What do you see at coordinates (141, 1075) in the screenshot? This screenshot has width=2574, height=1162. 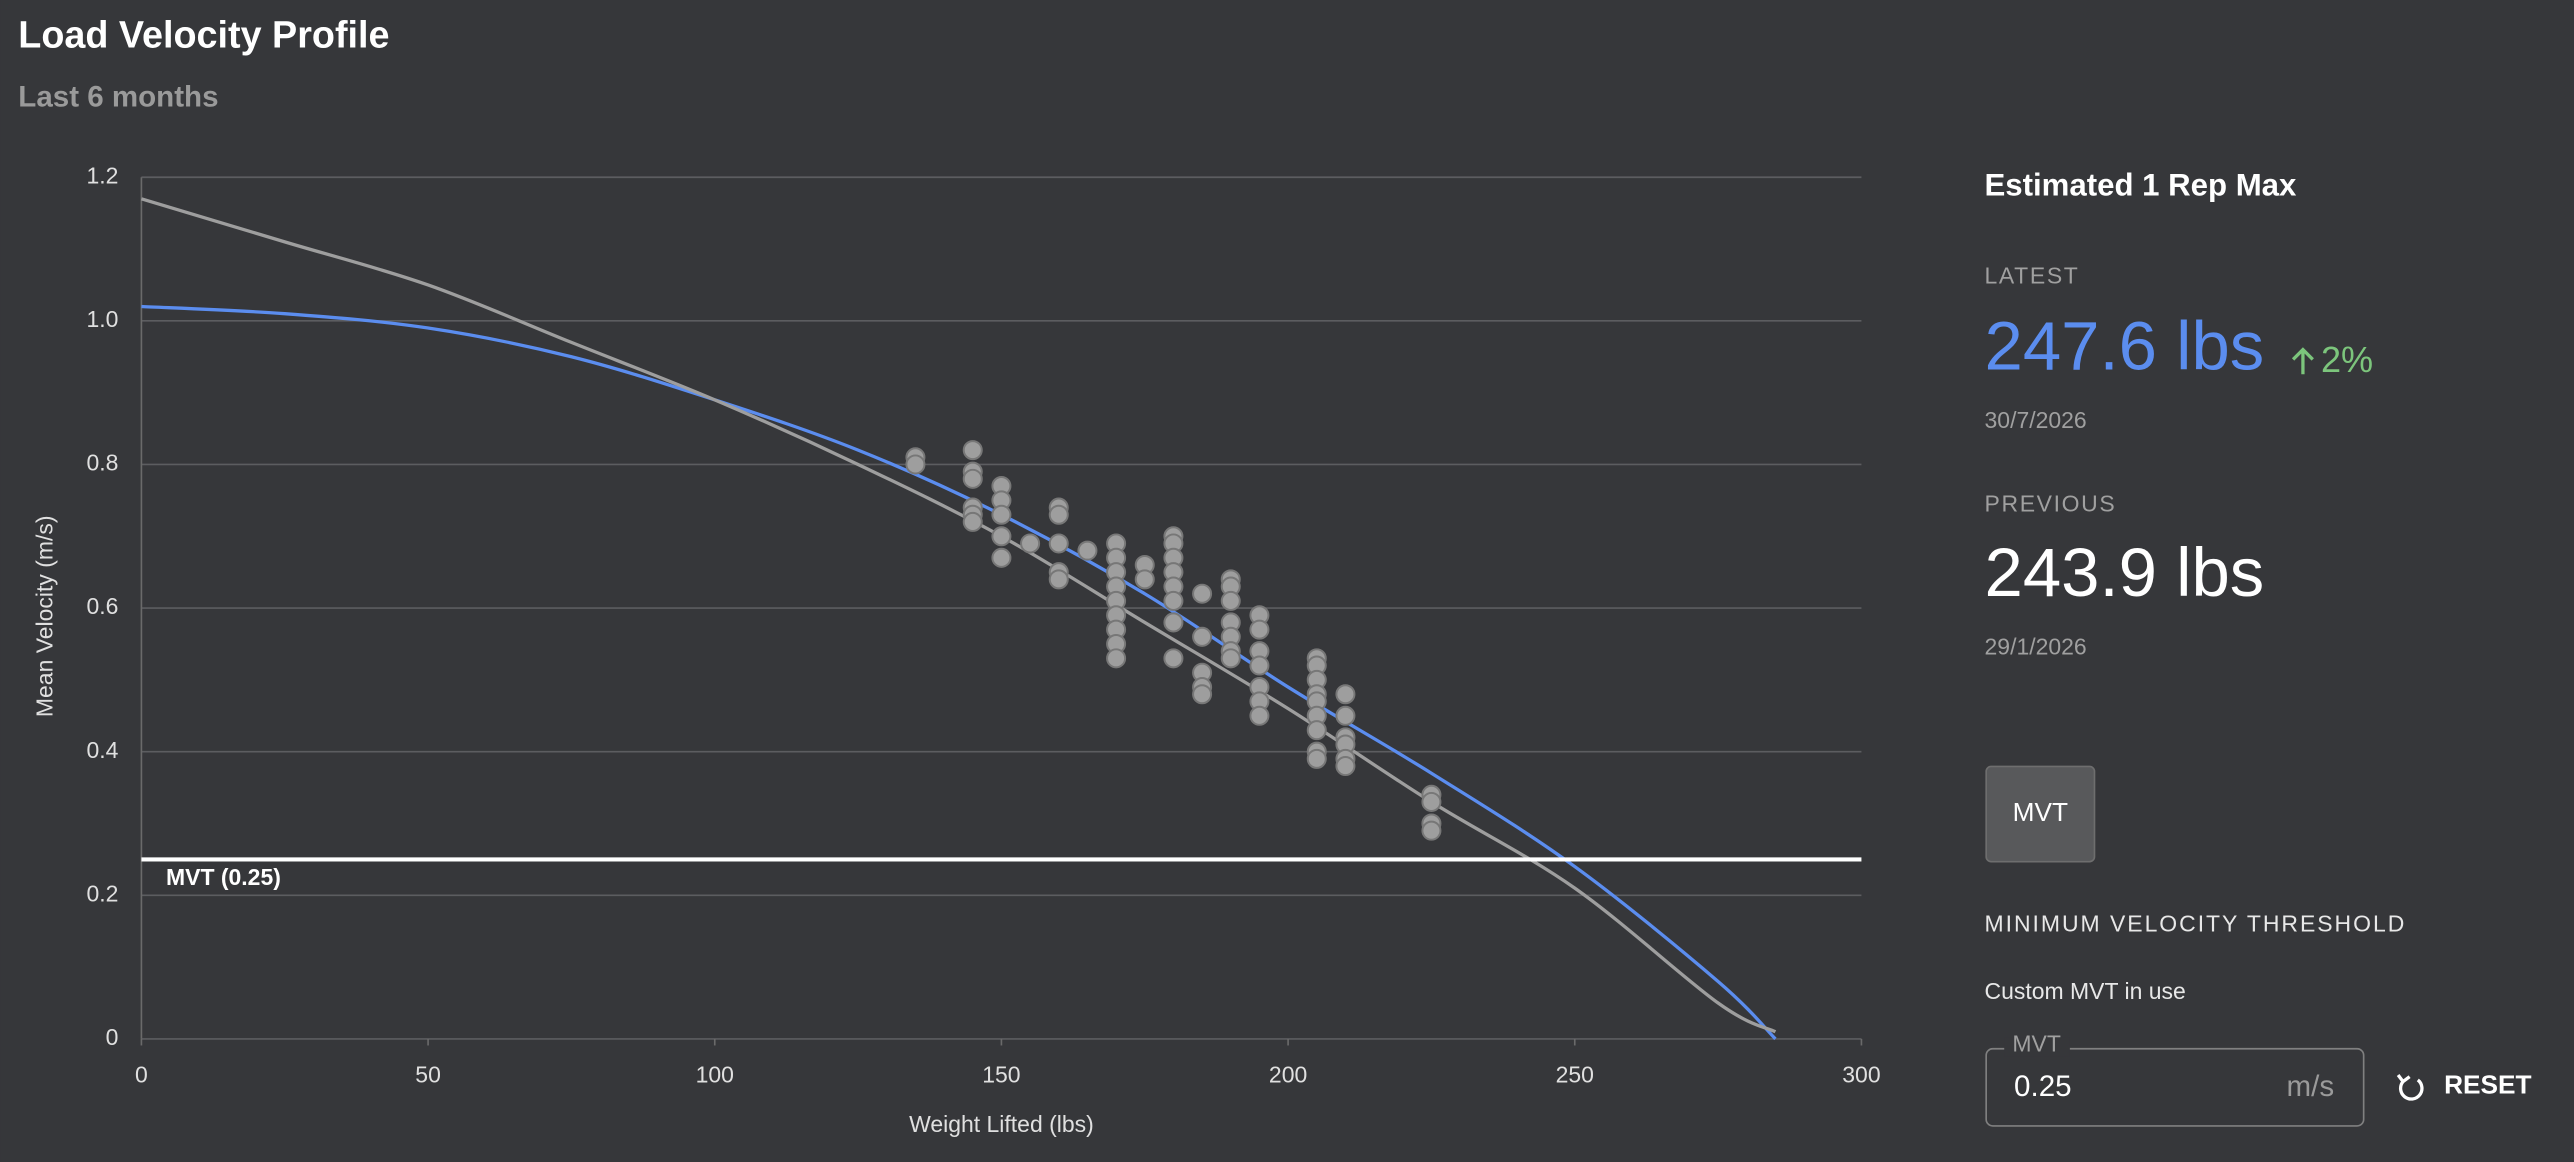 I see `x-tick-label: 0` at bounding box center [141, 1075].